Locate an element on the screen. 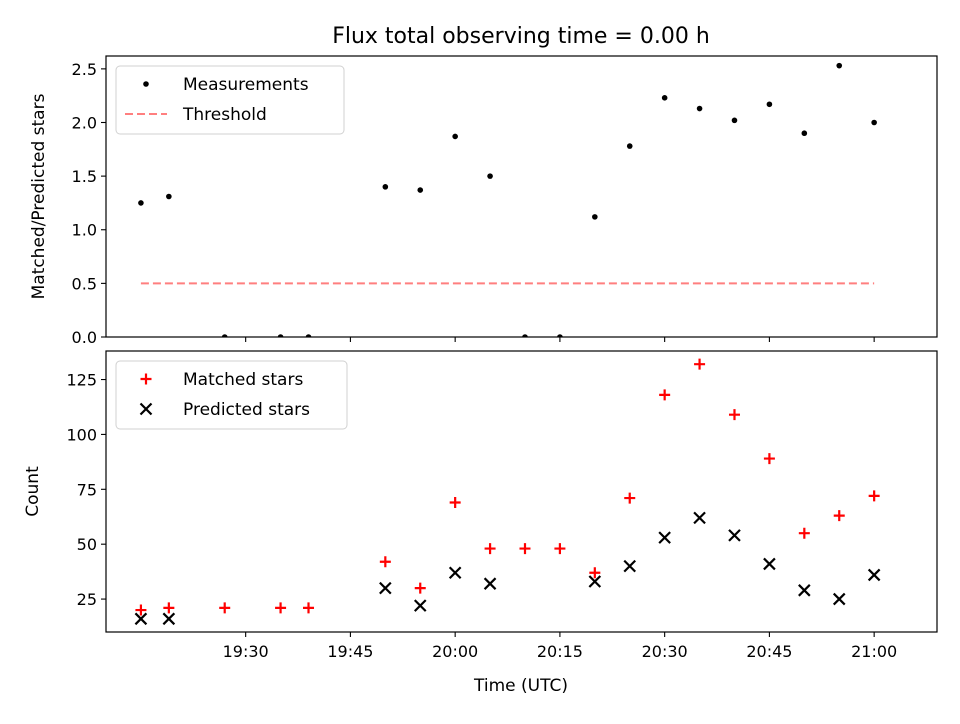 This screenshot has width=960, height=724. y-axis-label: Count is located at coordinates (33, 491).